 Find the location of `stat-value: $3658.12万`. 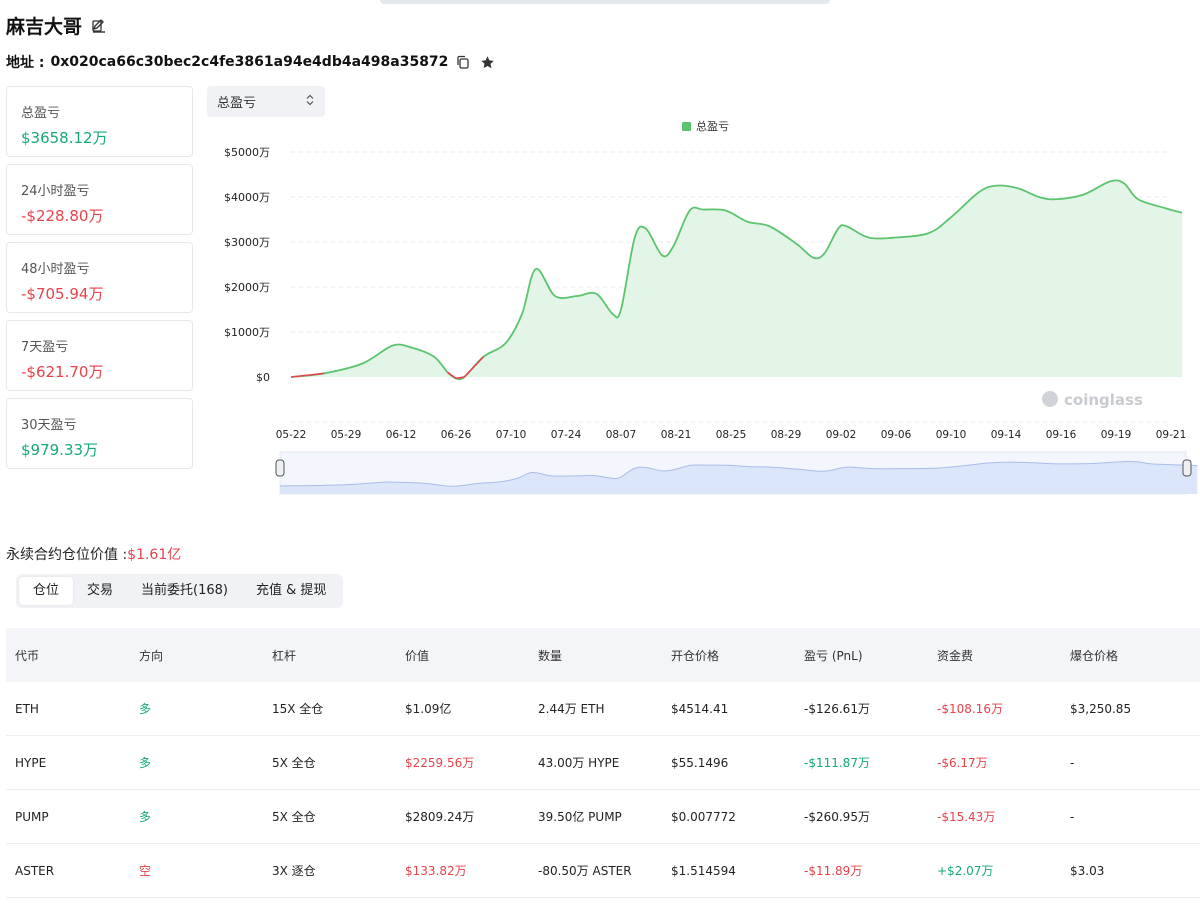

stat-value: $3658.12万 is located at coordinates (64, 138).